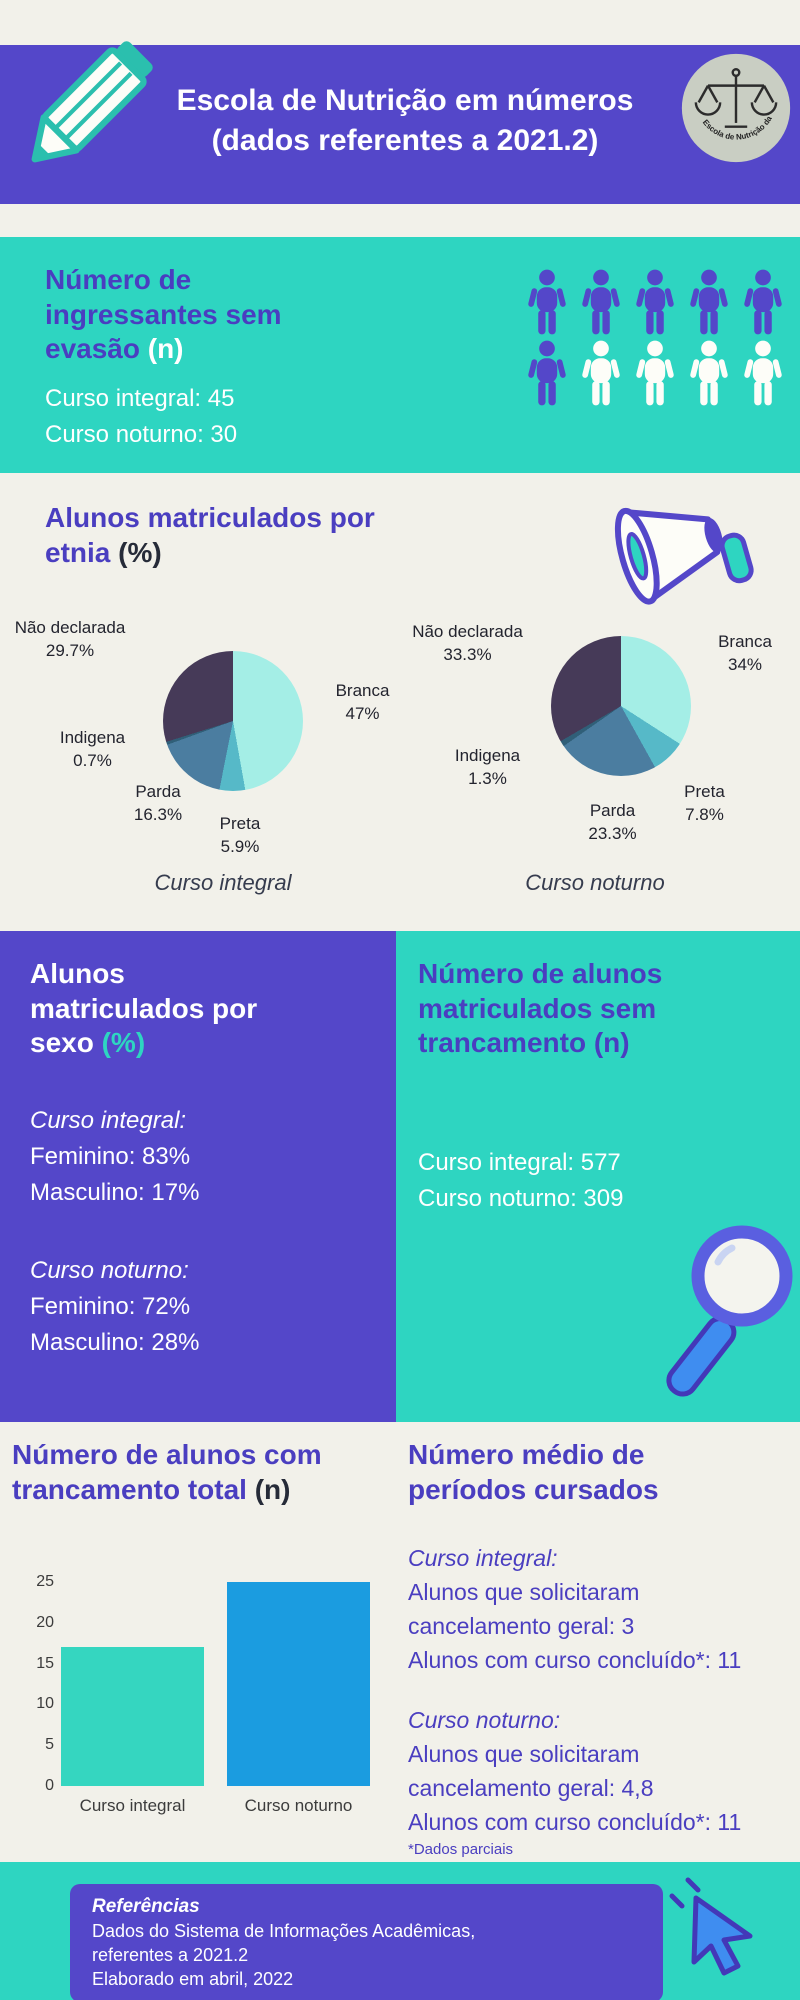 The width and height of the screenshot is (800, 2000). I want to click on pie-label-indigena: Indigena 1.3%, so click(487, 767).